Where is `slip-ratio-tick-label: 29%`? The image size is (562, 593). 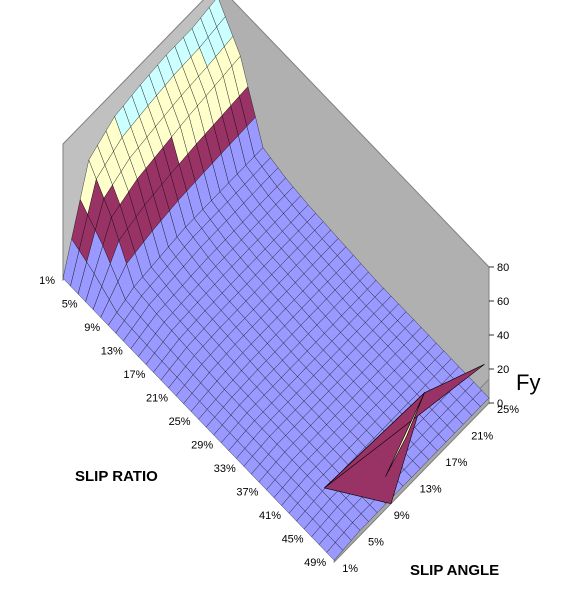 slip-ratio-tick-label: 29% is located at coordinates (202, 446).